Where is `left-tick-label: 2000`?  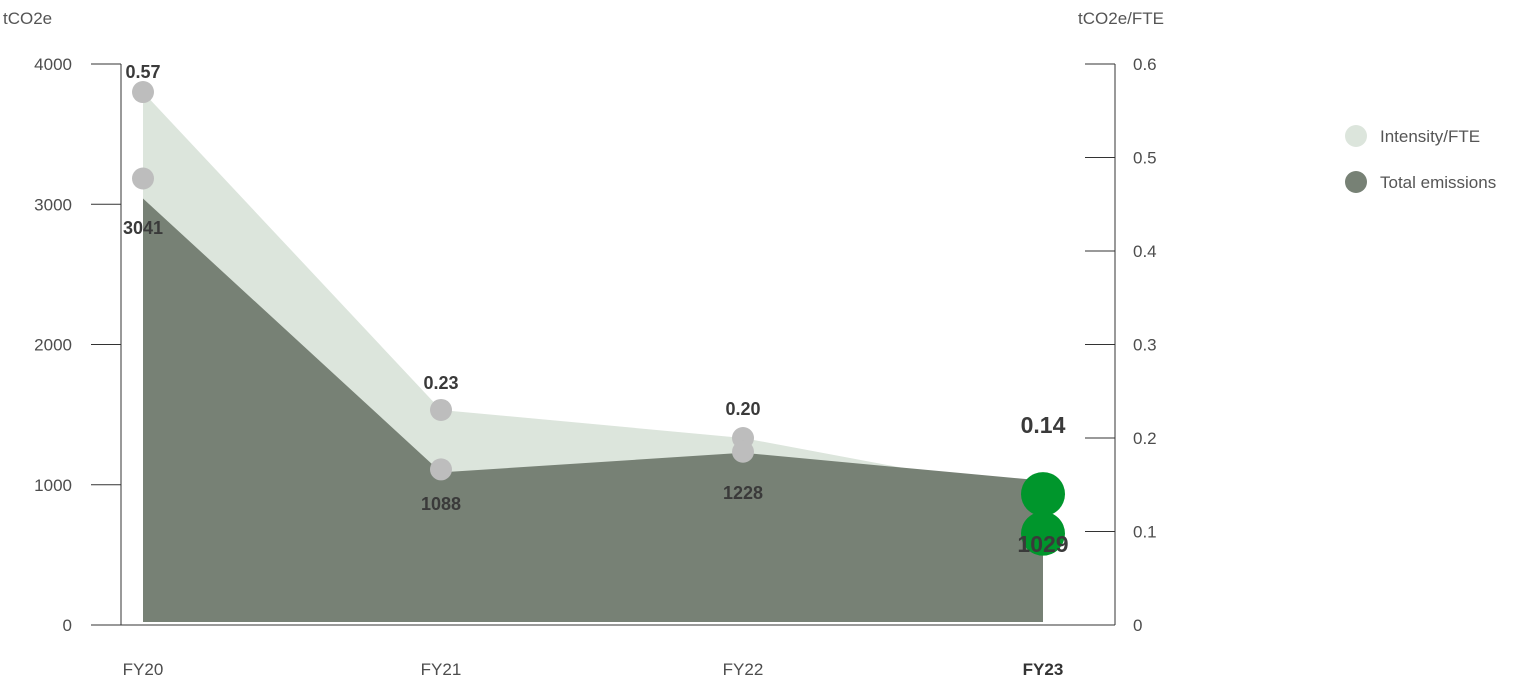 left-tick-label: 2000 is located at coordinates (53, 345).